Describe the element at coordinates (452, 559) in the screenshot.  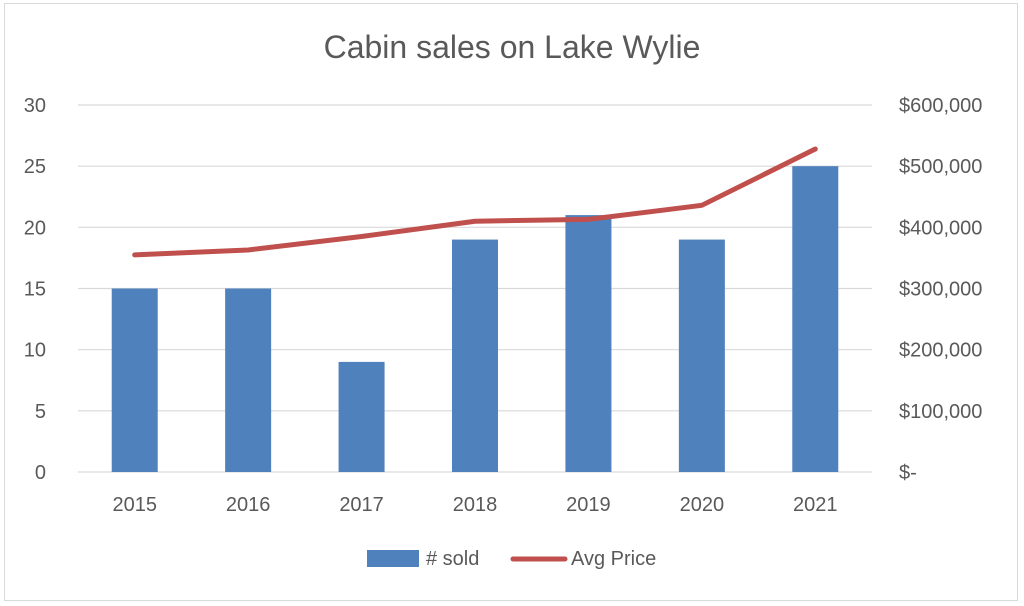
I see `legend-label-sold: # sold` at that location.